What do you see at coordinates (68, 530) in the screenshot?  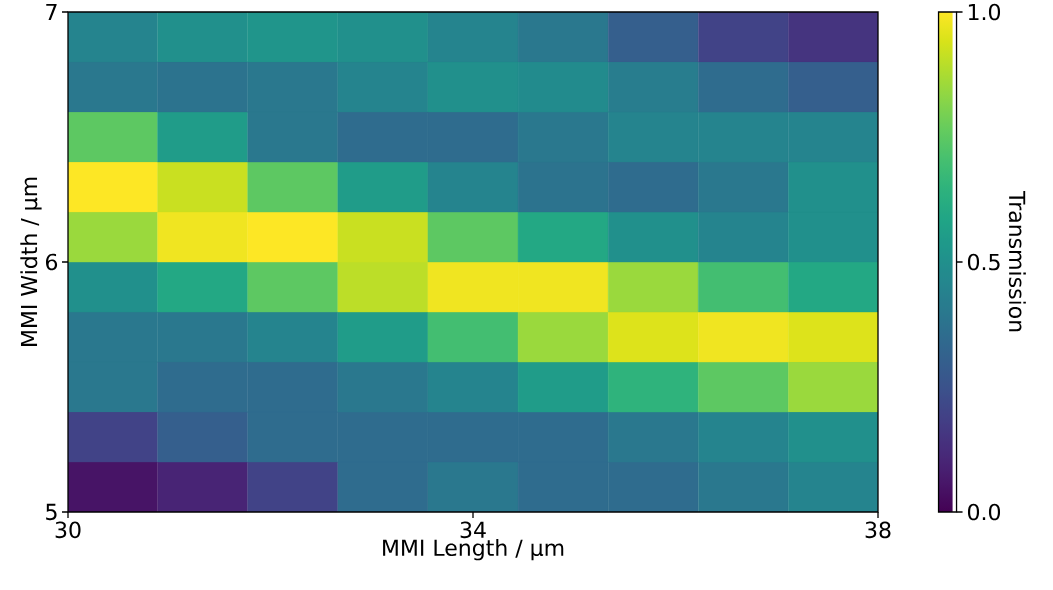 I see `x-tick-label: 30` at bounding box center [68, 530].